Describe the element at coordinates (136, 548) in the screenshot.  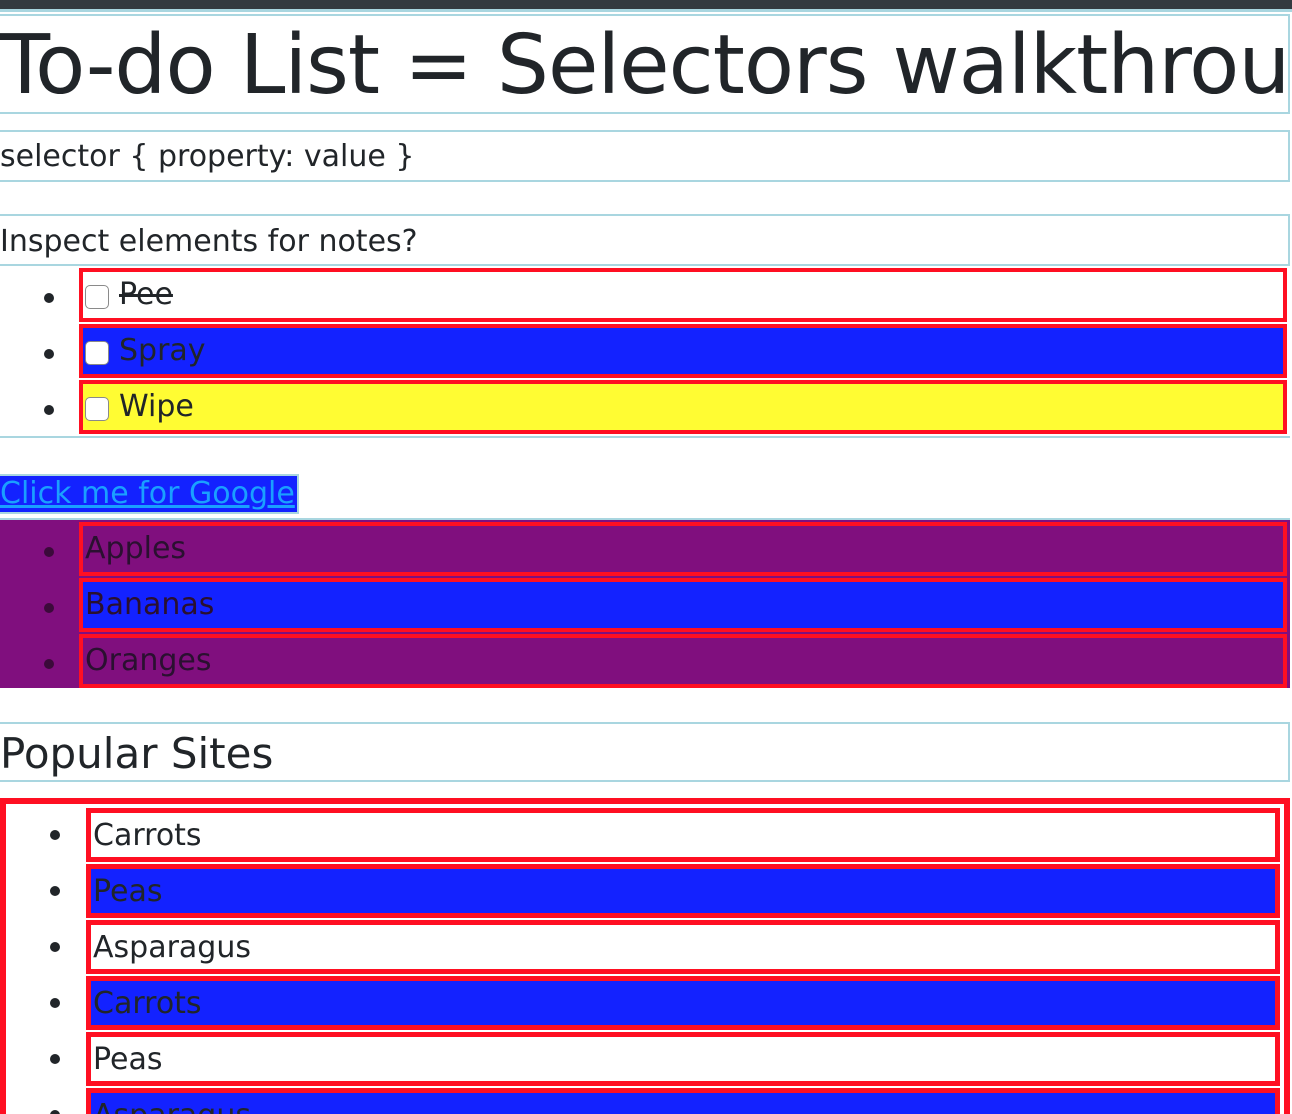
I see `fruit-label: Apples` at that location.